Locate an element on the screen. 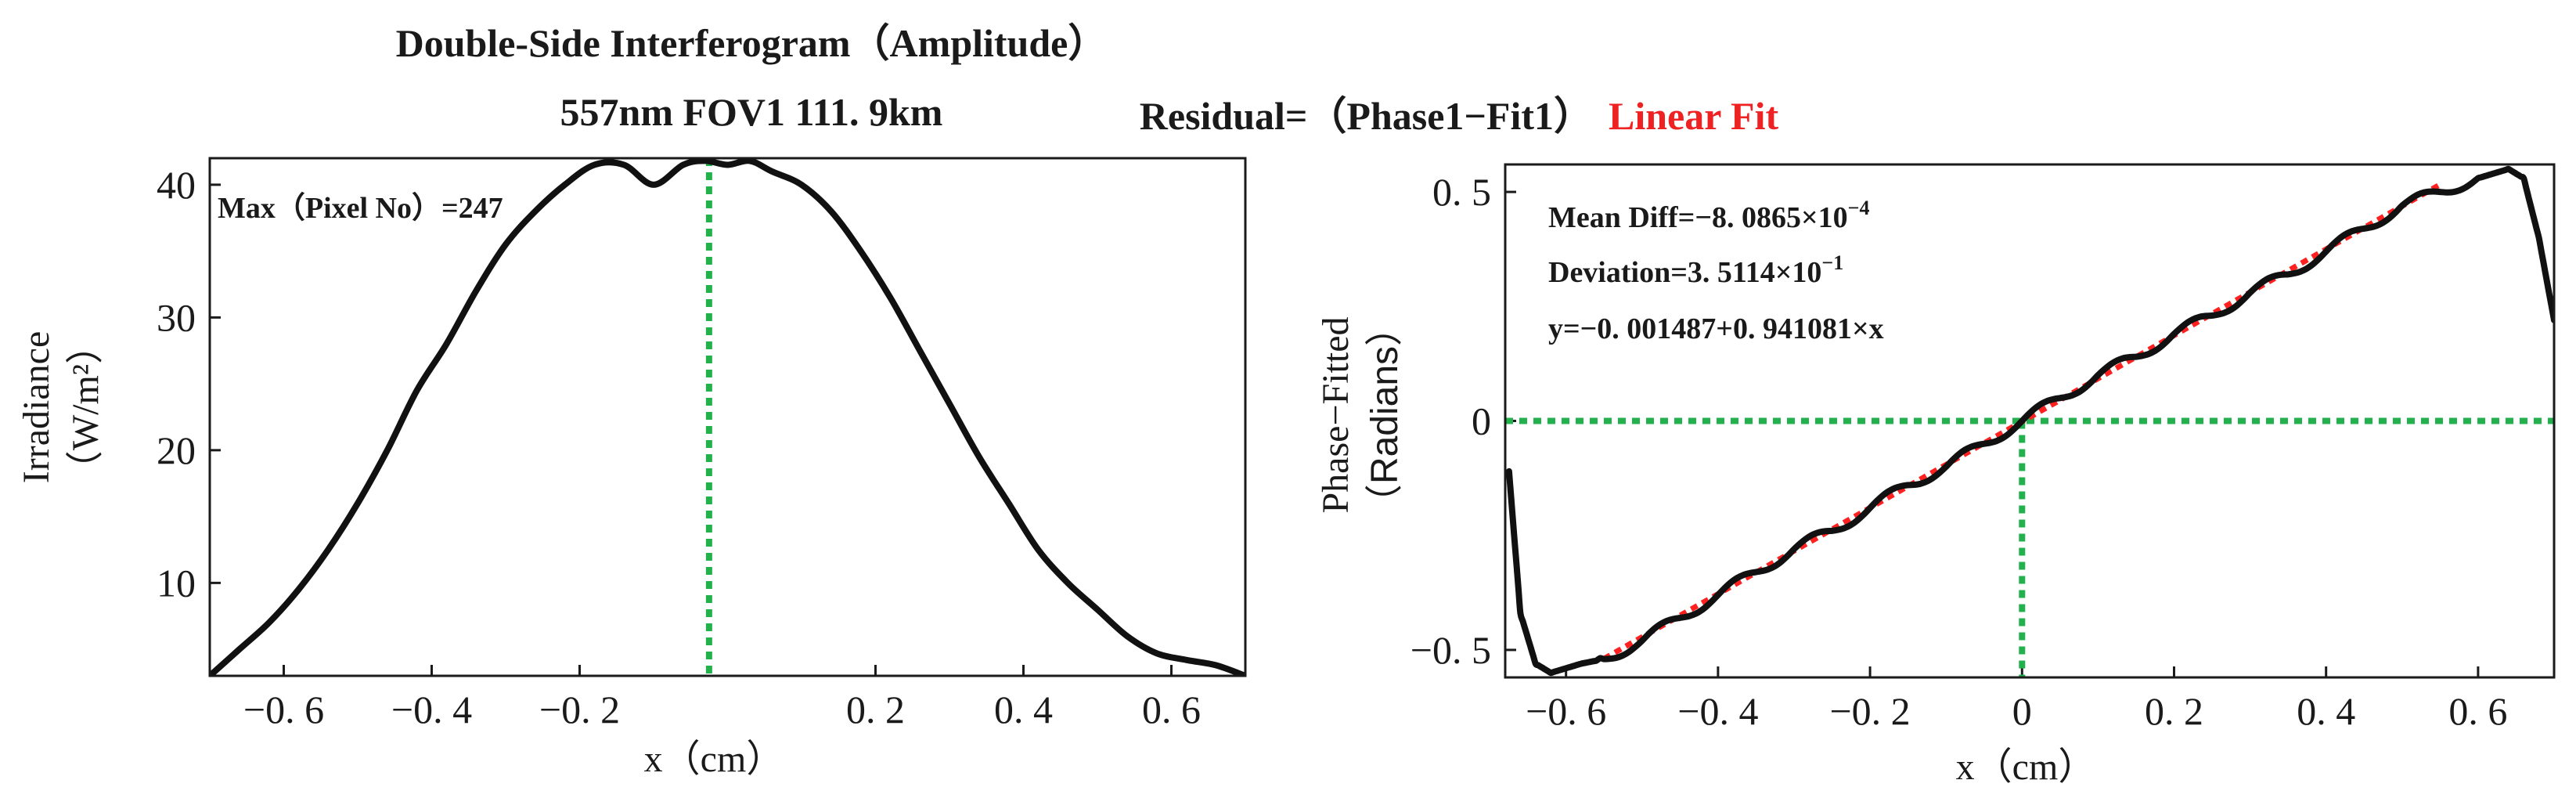 This screenshot has width=2576, height=798. y-tick-label: 10 is located at coordinates (176, 583).